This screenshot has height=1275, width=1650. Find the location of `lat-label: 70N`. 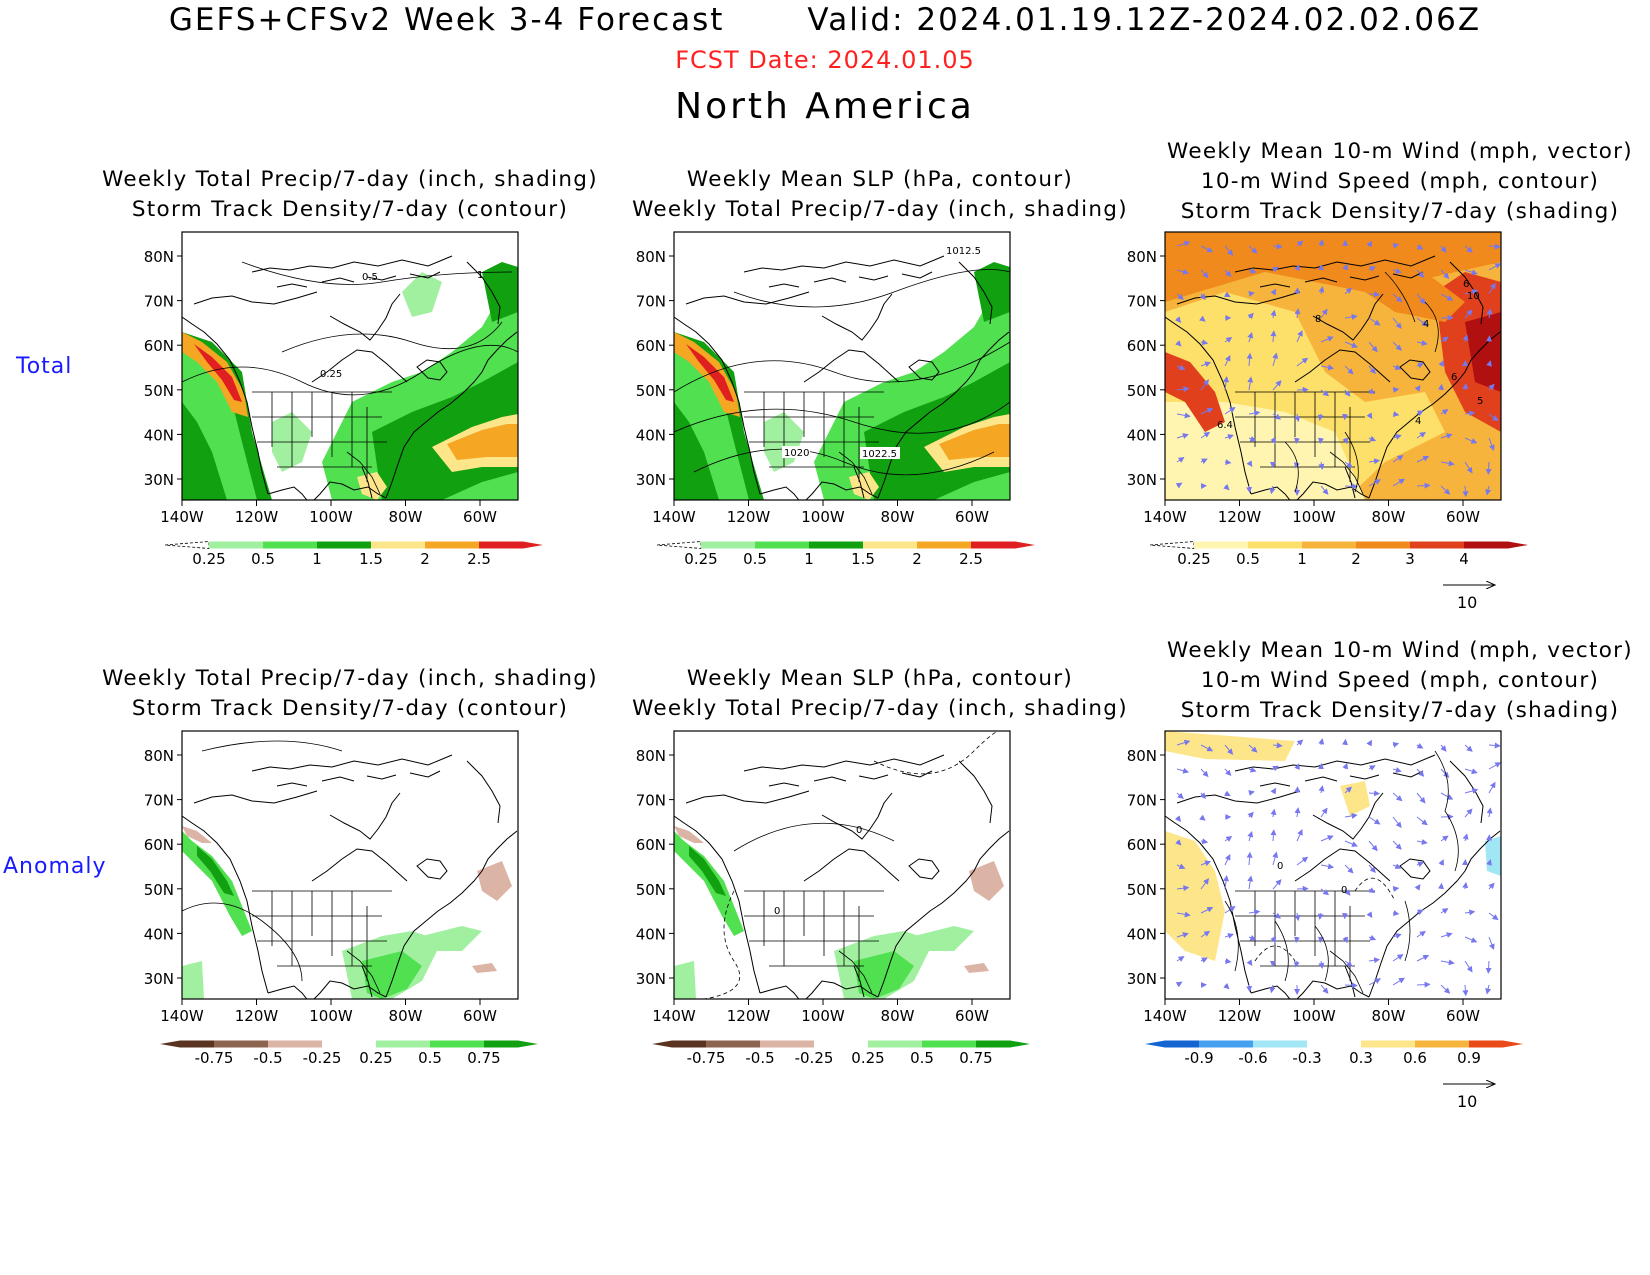

lat-label: 70N is located at coordinates (651, 302).